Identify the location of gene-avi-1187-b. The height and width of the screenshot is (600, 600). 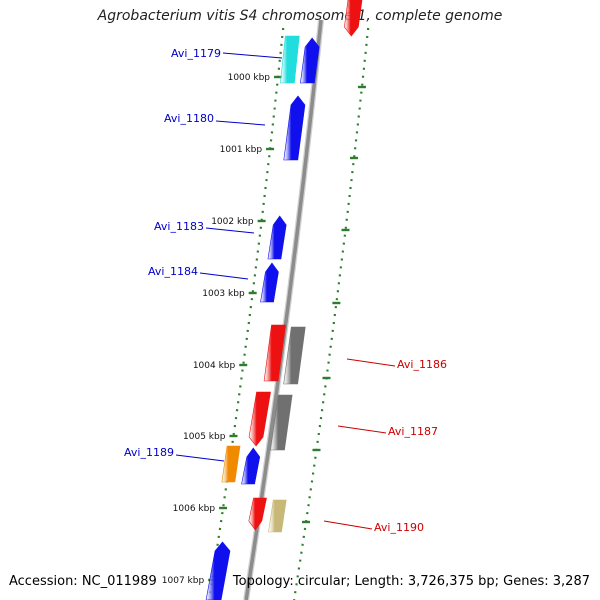
(281, 422).